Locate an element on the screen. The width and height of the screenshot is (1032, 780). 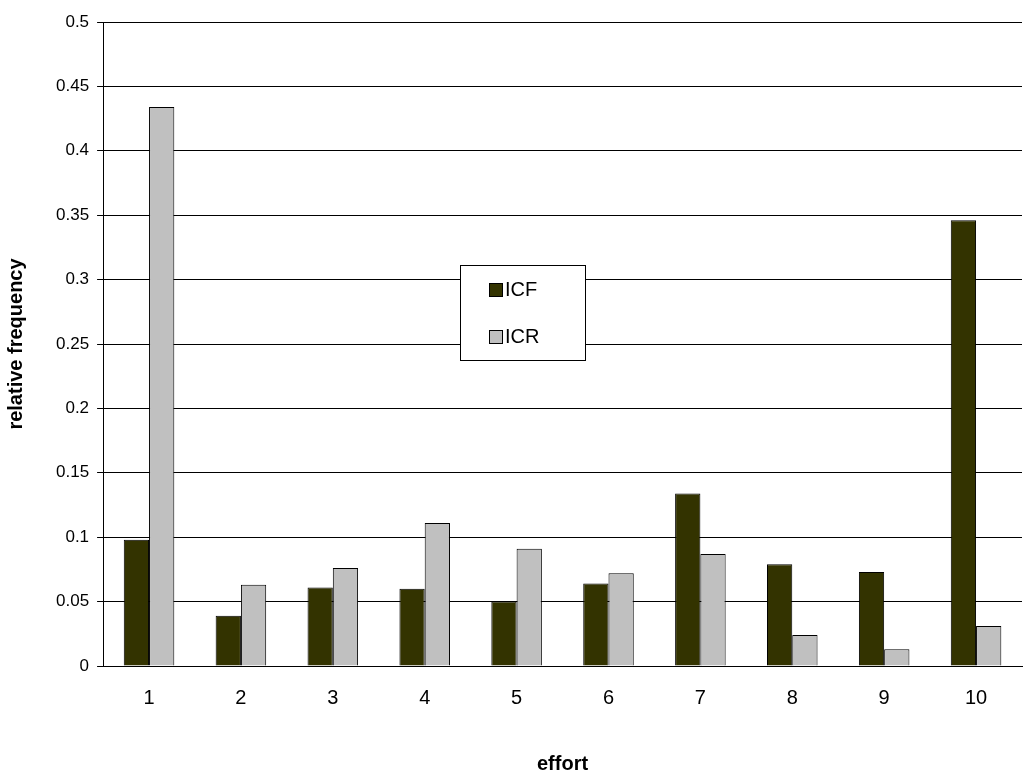
y-tick-label: 0.2 is located at coordinates (77, 408).